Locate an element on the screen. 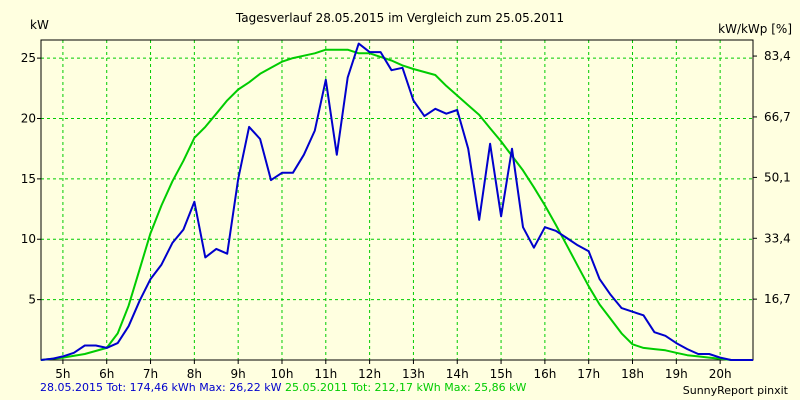 The width and height of the screenshot is (800, 400). y-left-tick-label: 25 is located at coordinates (28, 58).